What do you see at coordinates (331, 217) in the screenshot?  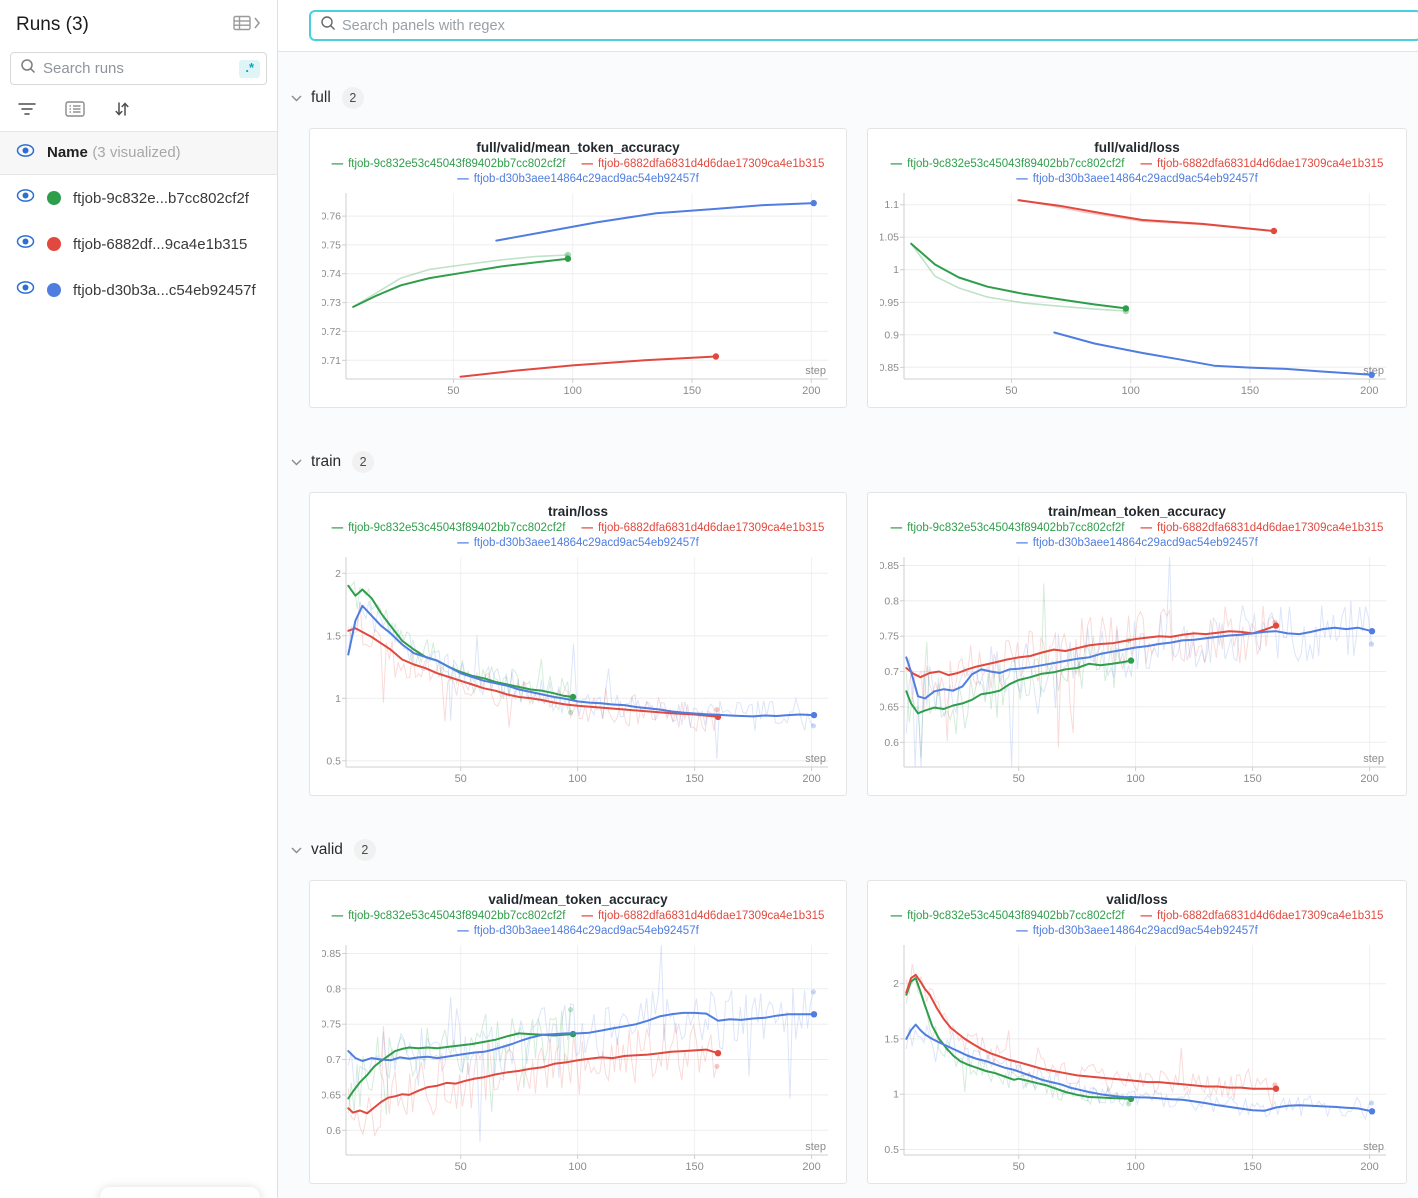 I see `svg-text: 0.76` at bounding box center [331, 217].